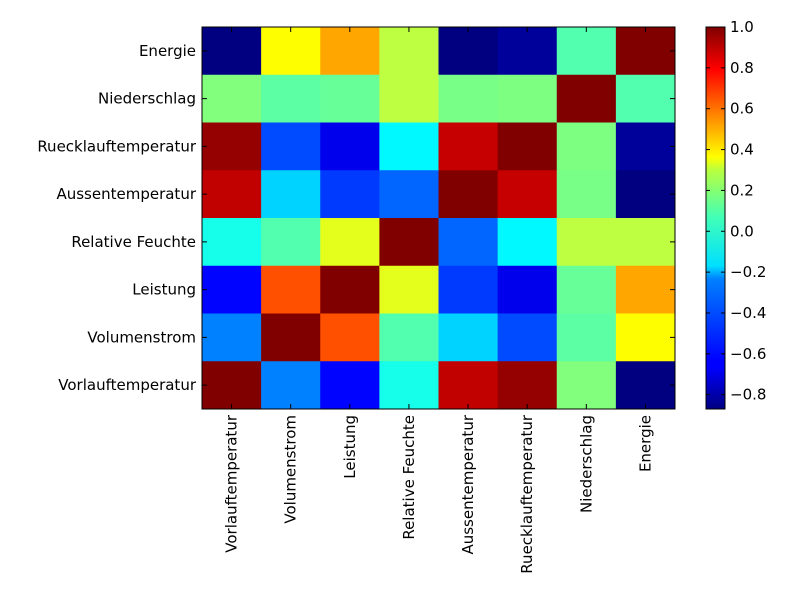 Image resolution: width=812 pixels, height=612 pixels. Describe the element at coordinates (126, 194) in the screenshot. I see `y-tick-label: Aussentemperatur` at that location.